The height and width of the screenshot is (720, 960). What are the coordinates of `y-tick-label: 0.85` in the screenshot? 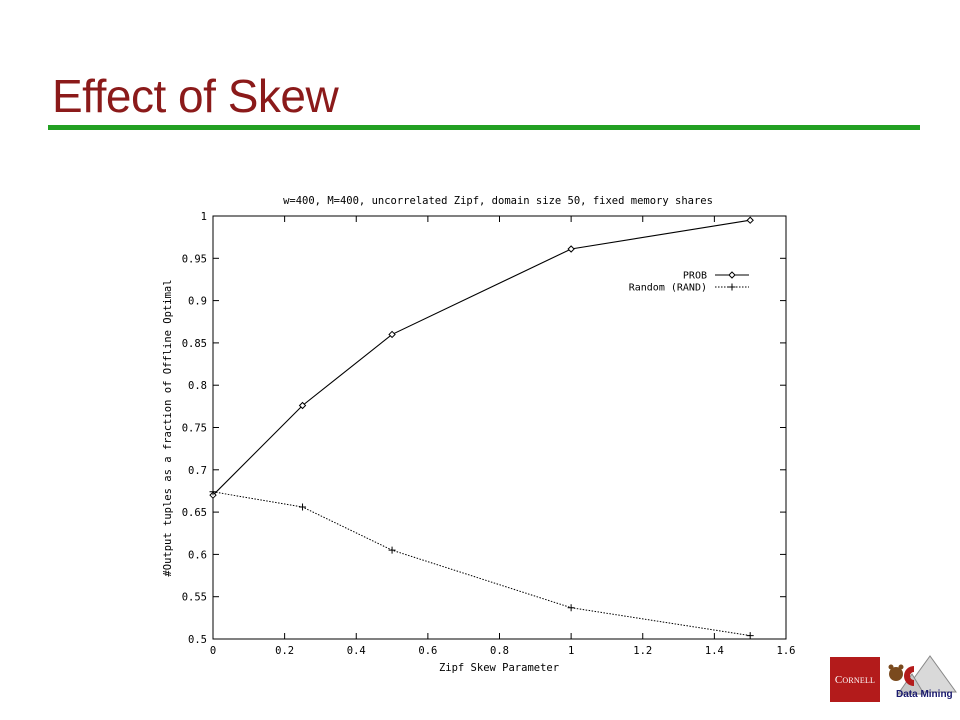 It's located at (194, 344).